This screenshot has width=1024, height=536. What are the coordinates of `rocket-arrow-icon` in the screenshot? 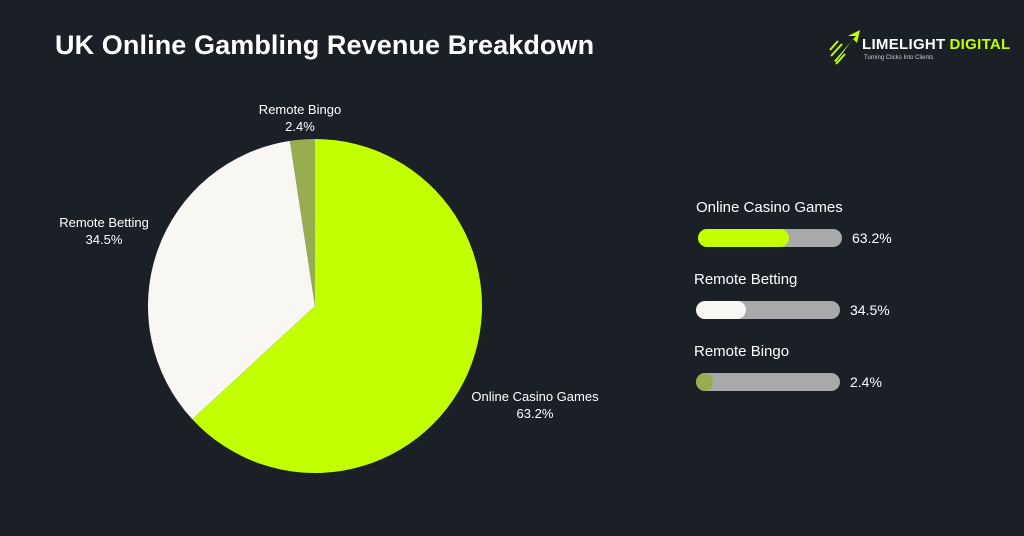 It's located at (844, 47).